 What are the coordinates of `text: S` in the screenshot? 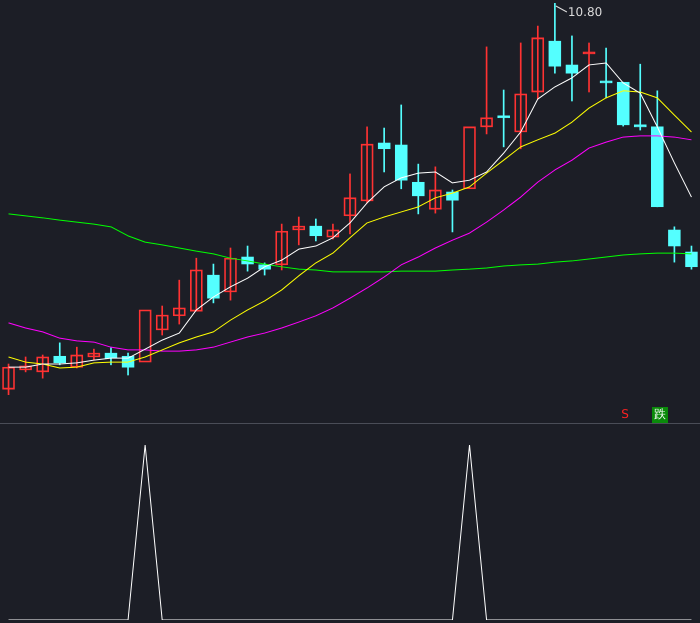 It's located at (625, 414).